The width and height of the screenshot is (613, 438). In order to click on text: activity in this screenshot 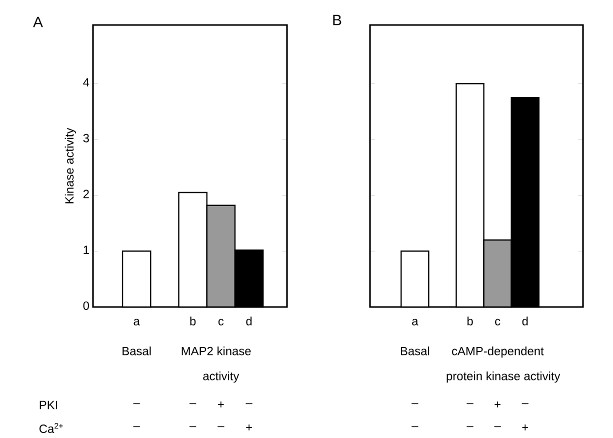, I will do `click(221, 377)`.